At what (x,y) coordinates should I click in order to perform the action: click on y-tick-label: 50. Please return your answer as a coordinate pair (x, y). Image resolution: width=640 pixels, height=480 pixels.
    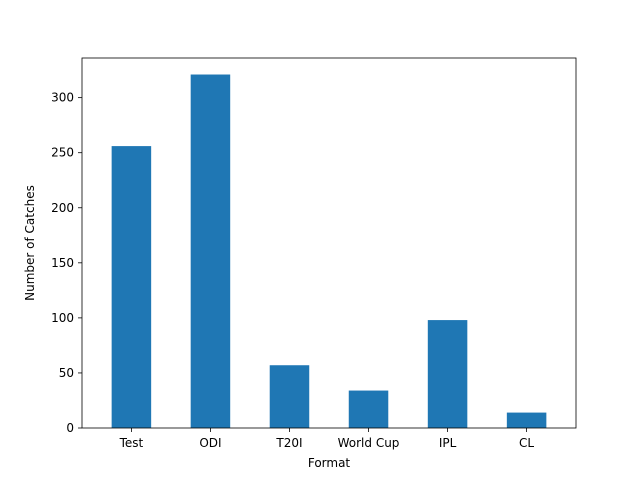
    Looking at the image, I should click on (66, 373).